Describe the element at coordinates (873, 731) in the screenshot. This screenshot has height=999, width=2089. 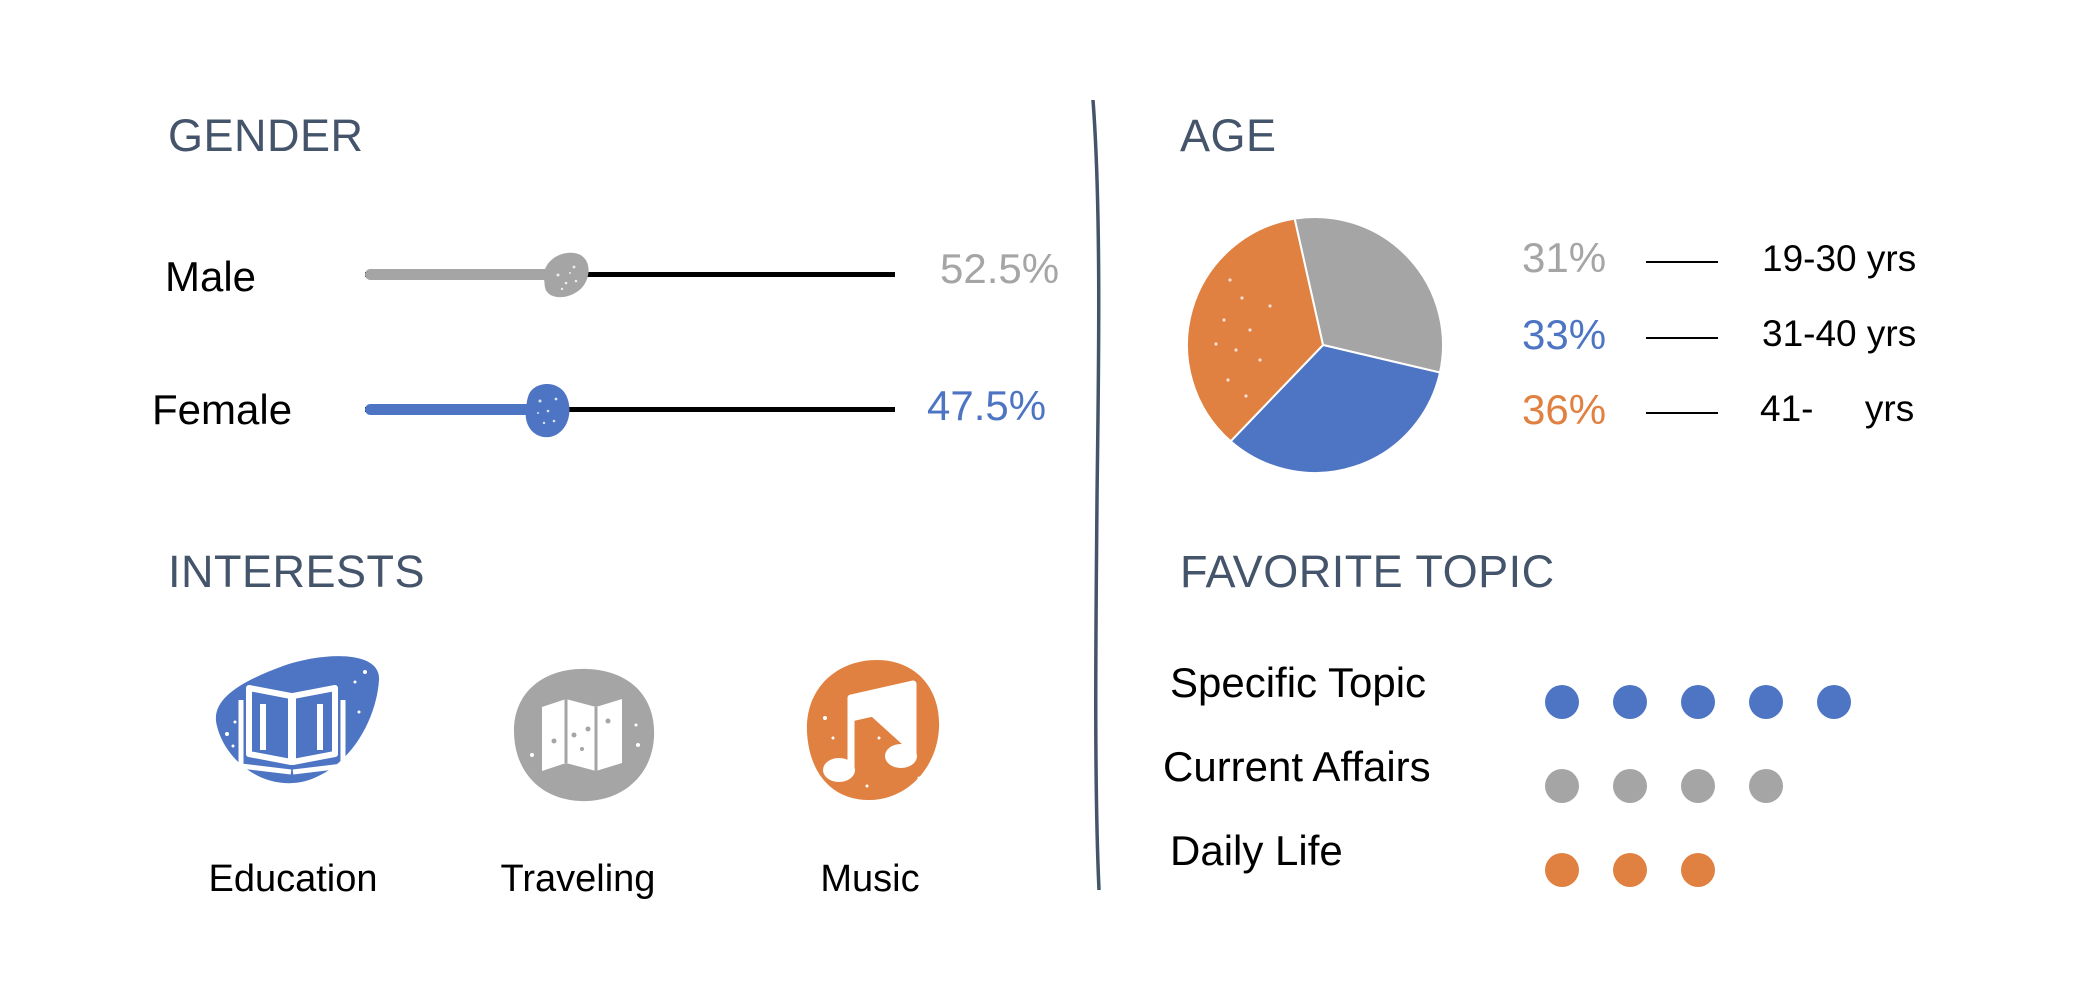
I see `music-note-icon` at that location.